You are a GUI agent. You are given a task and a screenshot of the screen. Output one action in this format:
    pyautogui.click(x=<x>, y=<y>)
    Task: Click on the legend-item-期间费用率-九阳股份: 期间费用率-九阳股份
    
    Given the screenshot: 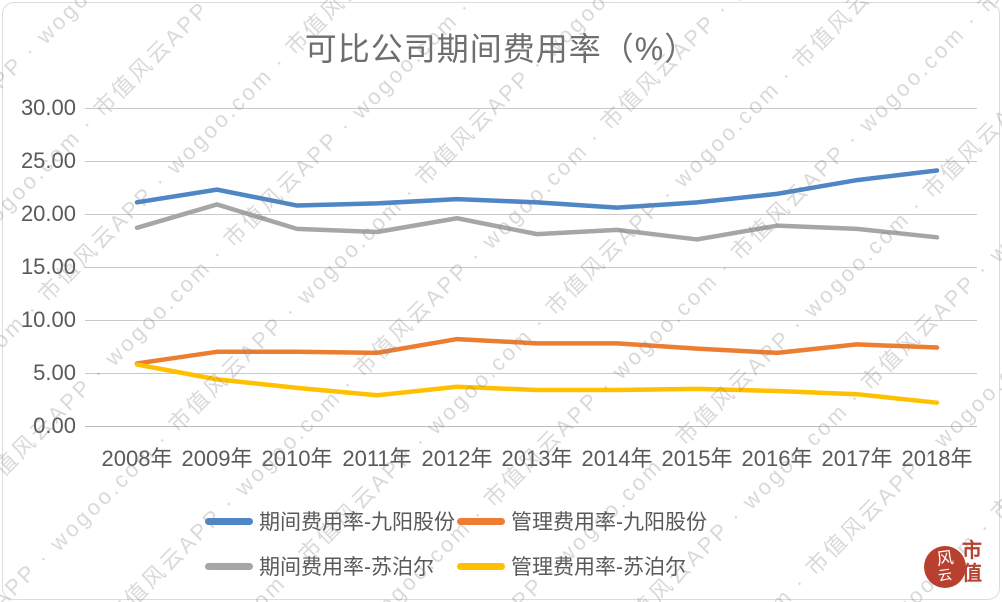 What is the action you would take?
    pyautogui.click(x=330, y=521)
    